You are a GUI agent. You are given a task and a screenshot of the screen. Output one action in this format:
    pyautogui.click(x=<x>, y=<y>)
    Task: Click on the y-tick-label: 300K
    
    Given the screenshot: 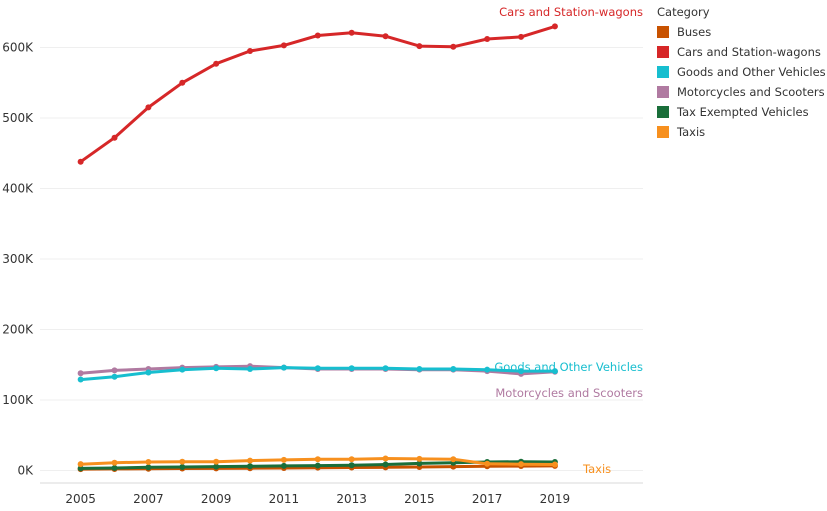 What is the action you would take?
    pyautogui.click(x=18, y=259)
    